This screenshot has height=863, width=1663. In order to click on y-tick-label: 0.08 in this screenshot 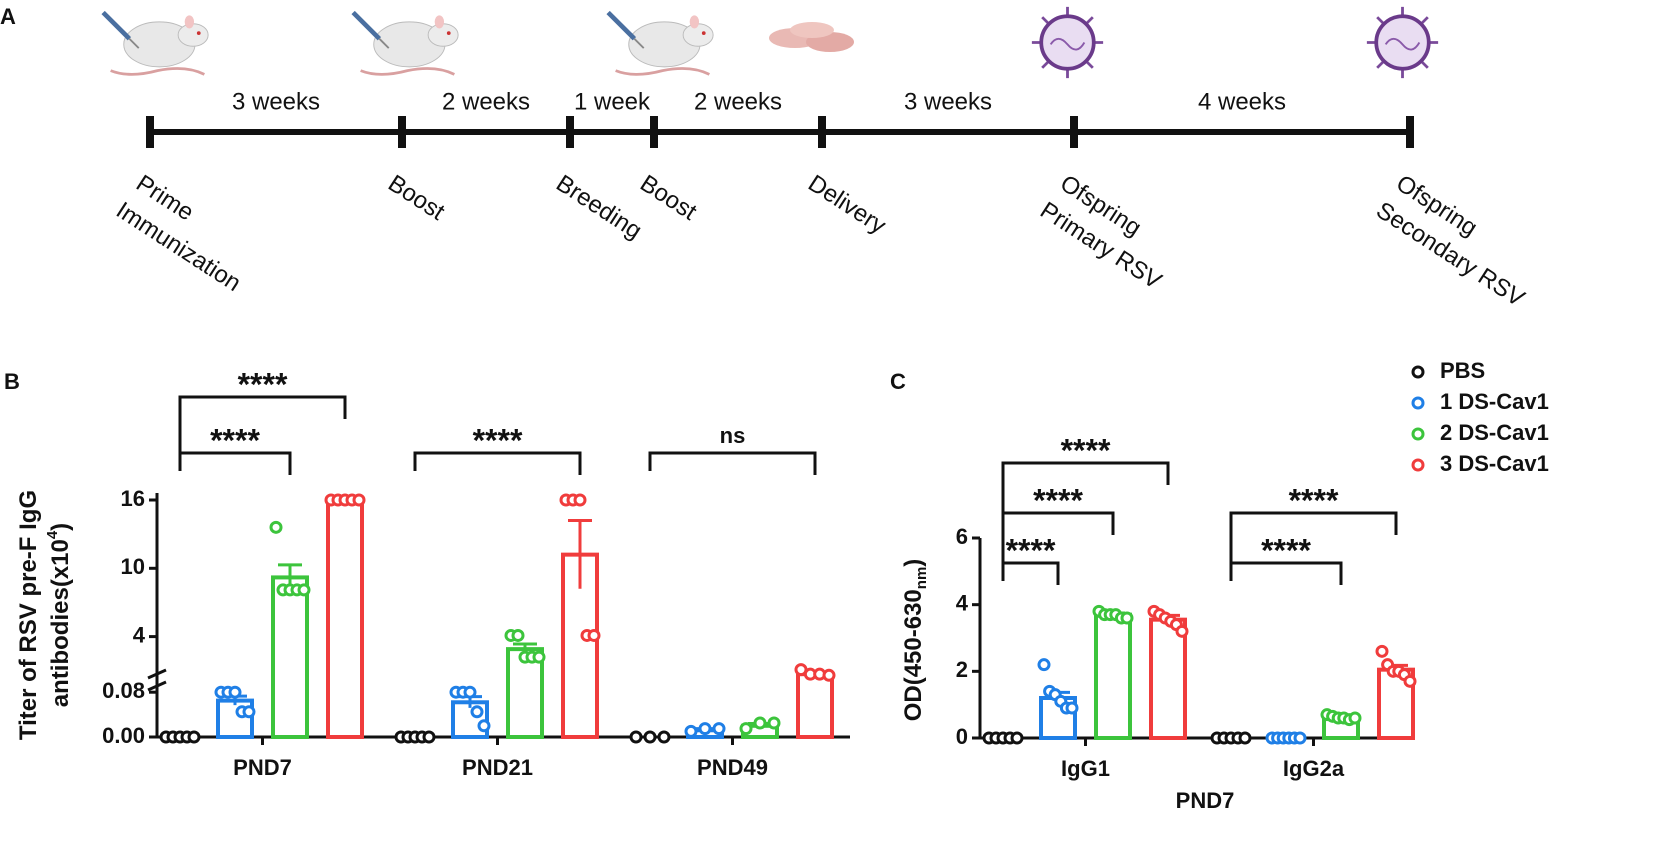, I will do `click(123, 690)`.